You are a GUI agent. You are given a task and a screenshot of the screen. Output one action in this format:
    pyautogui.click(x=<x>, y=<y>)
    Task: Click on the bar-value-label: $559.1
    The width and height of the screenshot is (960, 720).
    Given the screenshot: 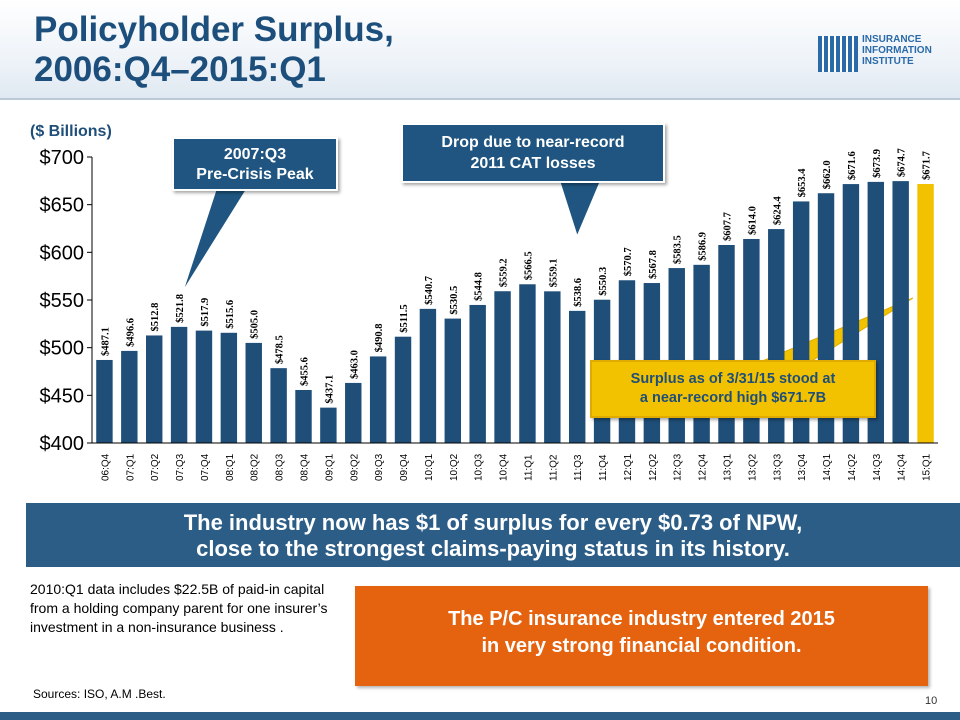 What is the action you would take?
    pyautogui.click(x=553, y=272)
    